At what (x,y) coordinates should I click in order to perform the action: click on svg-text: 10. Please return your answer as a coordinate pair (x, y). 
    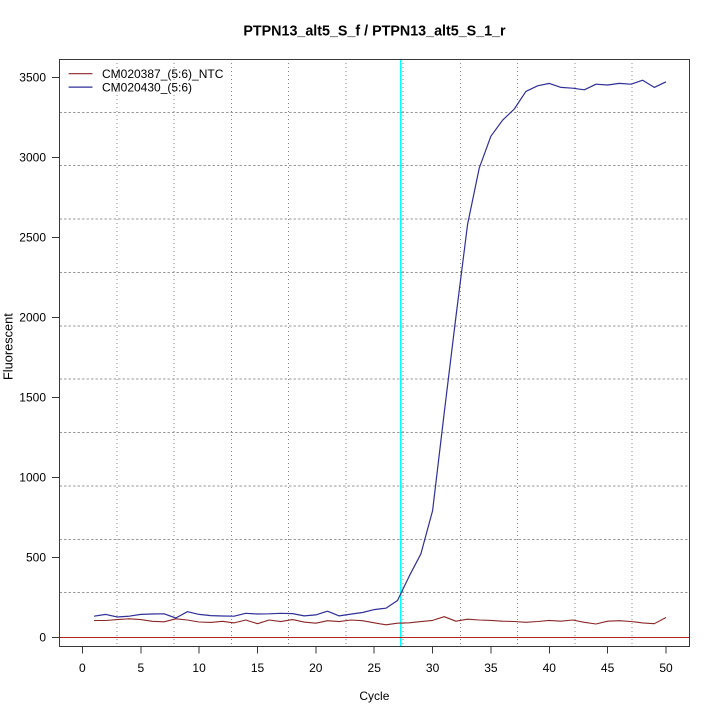
    Looking at the image, I should click on (199, 668).